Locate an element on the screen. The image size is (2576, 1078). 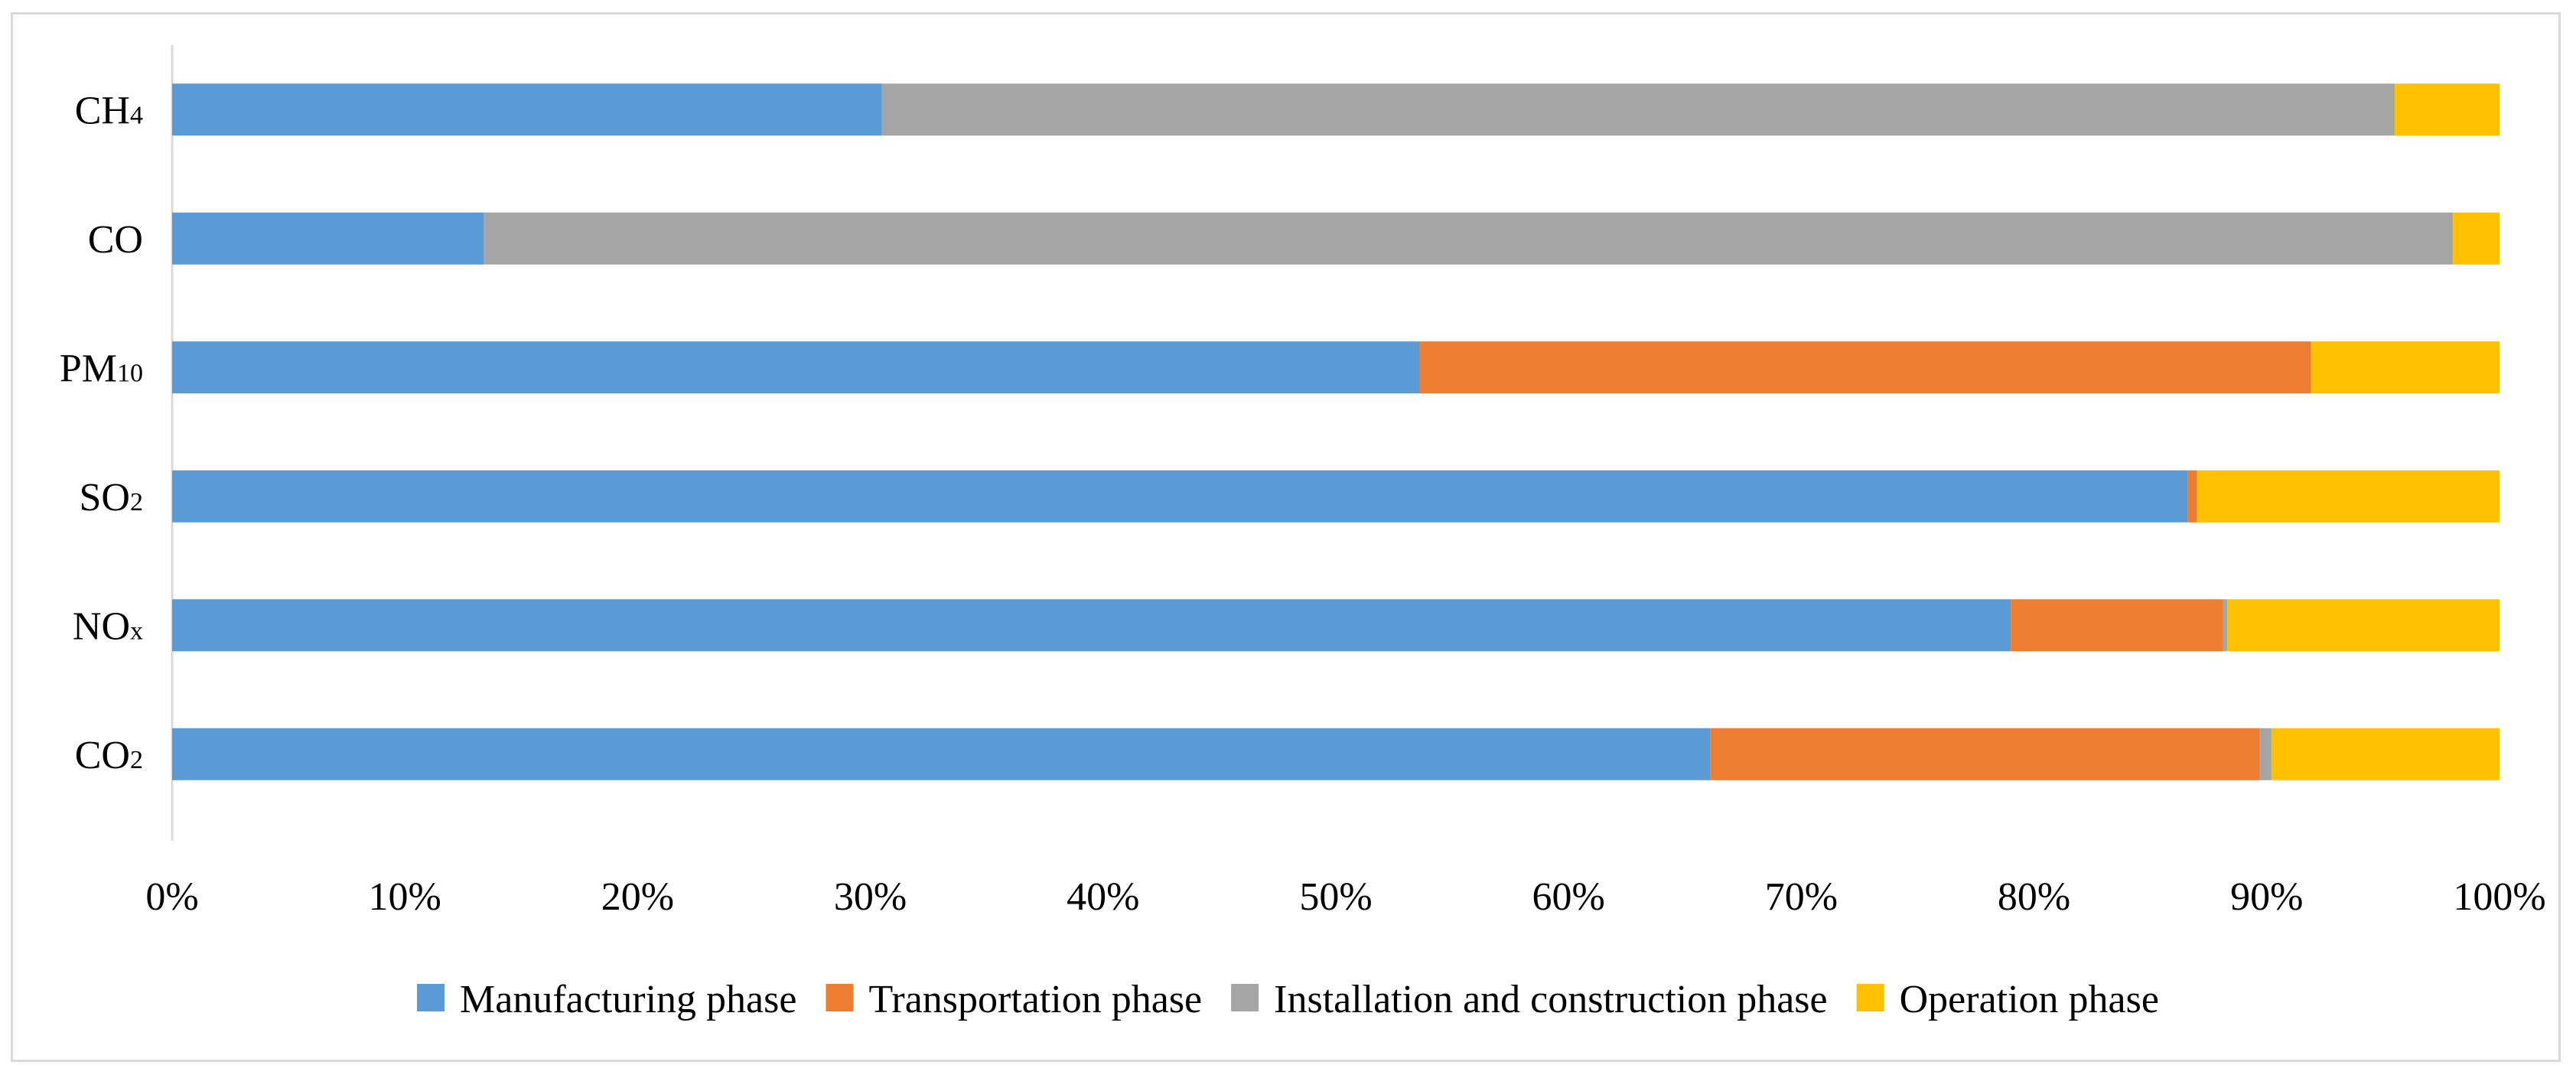
category-label: PM10 is located at coordinates (102, 368).